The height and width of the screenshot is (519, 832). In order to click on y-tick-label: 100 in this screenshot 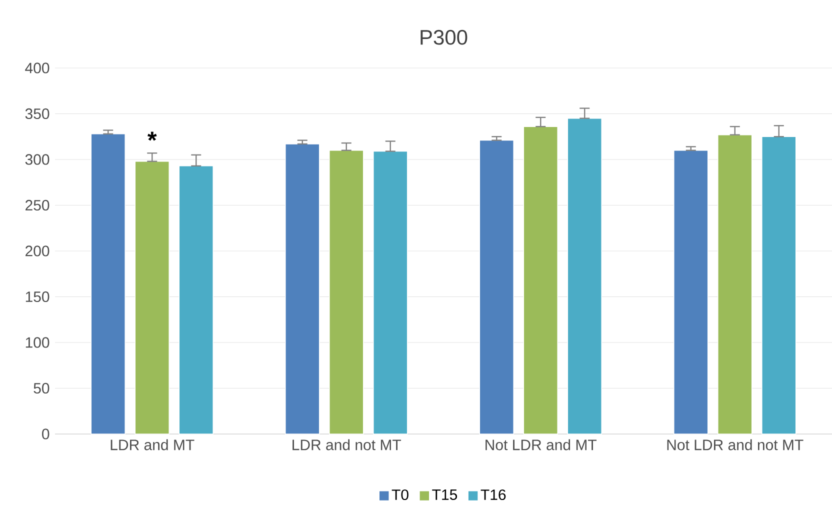, I will do `click(38, 342)`.